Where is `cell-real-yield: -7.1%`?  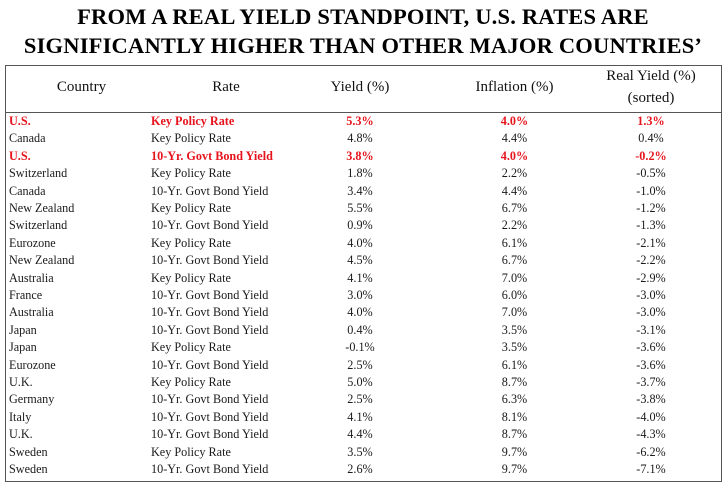
cell-real-yield: -7.1% is located at coordinates (651, 469).